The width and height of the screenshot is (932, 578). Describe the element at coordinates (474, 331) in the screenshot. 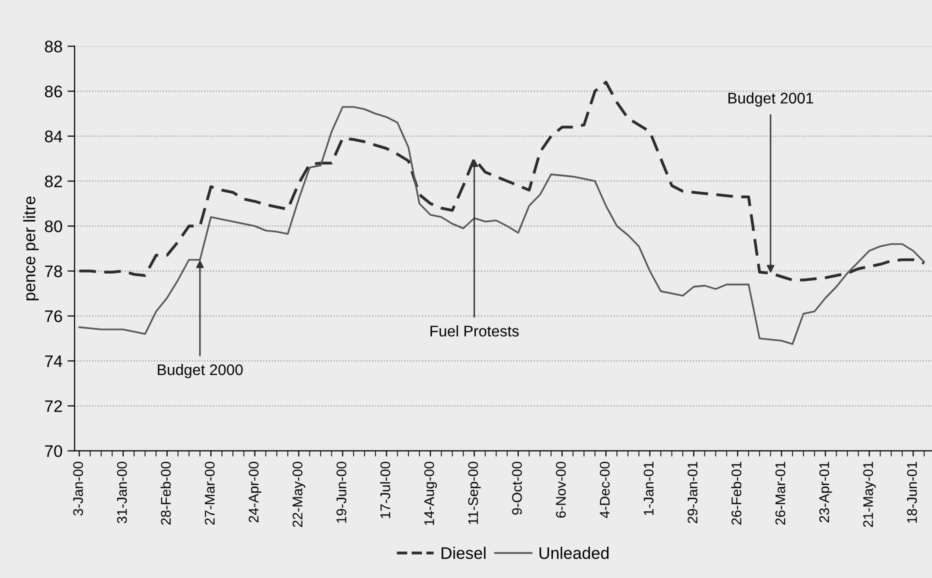

I see `annotation: Fuel Protests` at that location.